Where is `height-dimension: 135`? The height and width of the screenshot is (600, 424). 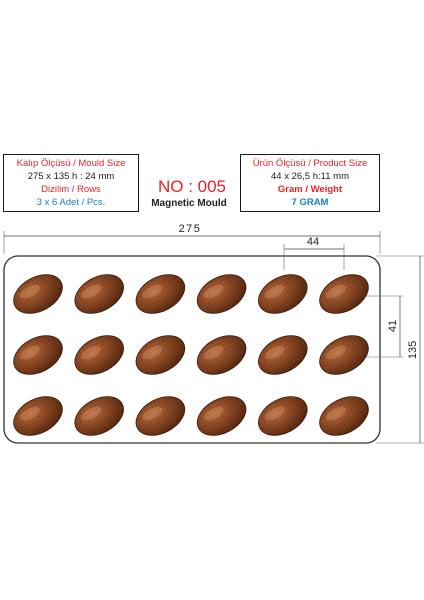
height-dimension: 135 is located at coordinates (400, 349).